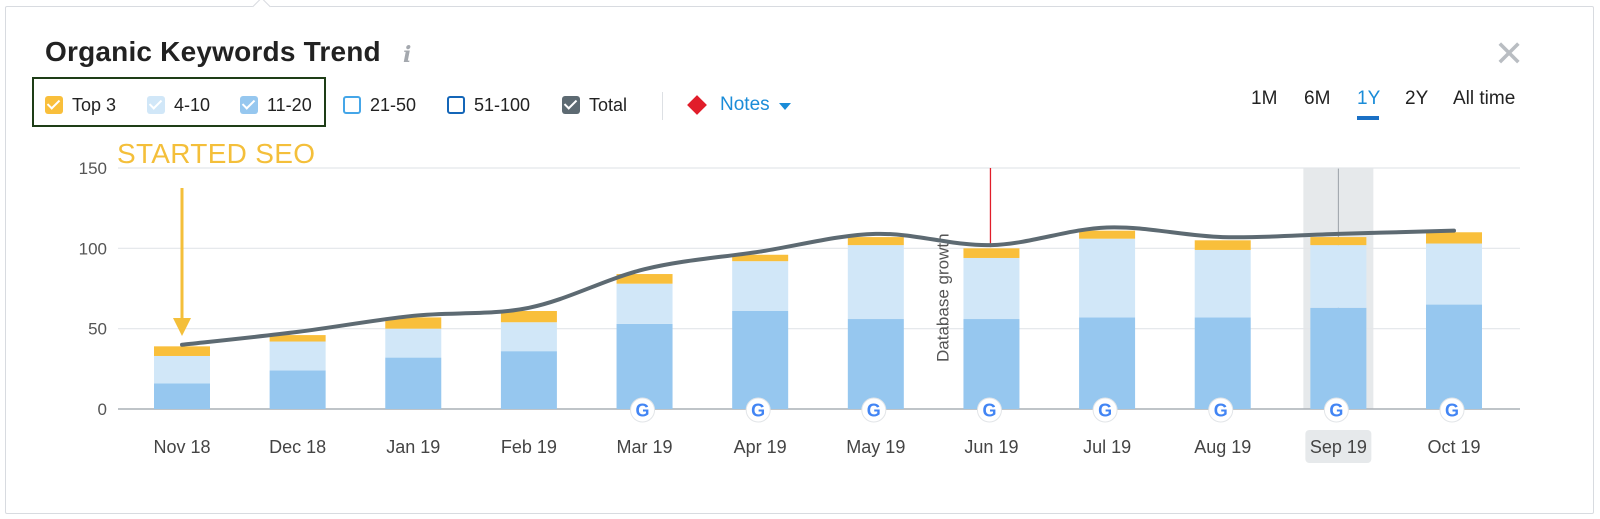 Image resolution: width=1600 pixels, height=519 pixels. I want to click on x-tick-label: Apr 19, so click(760, 447).